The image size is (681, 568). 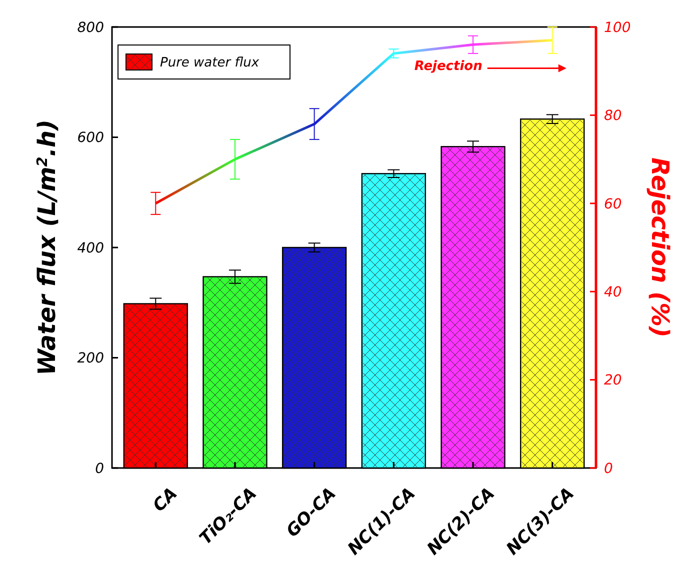 I want to click on y2-tick-label: 40, so click(x=613, y=292).